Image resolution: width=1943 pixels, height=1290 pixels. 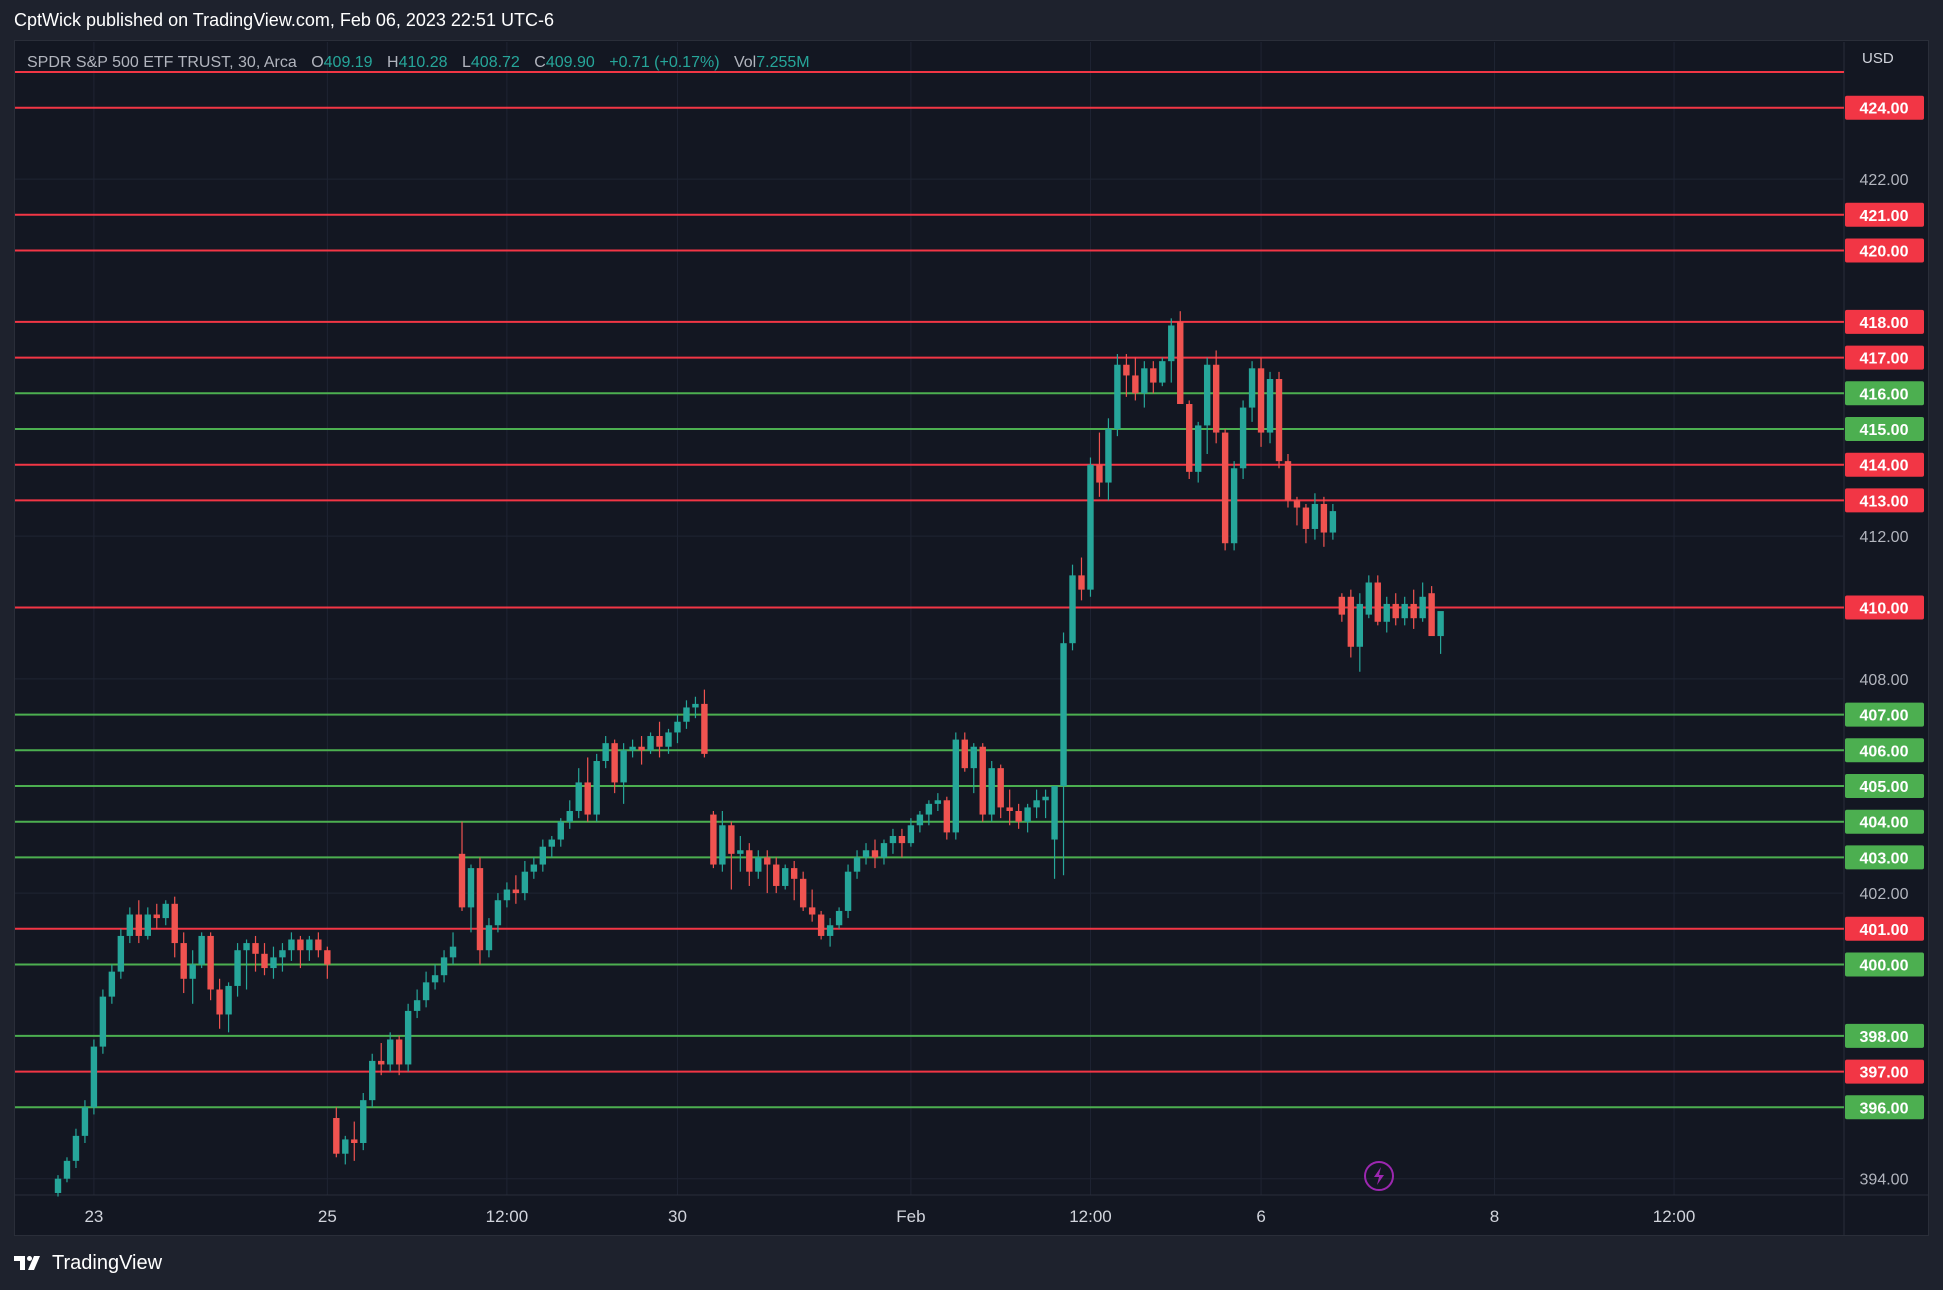 I want to click on symbol-name: SPDR S&P 500 ETF TRUST, 30, Arca, so click(x=162, y=62).